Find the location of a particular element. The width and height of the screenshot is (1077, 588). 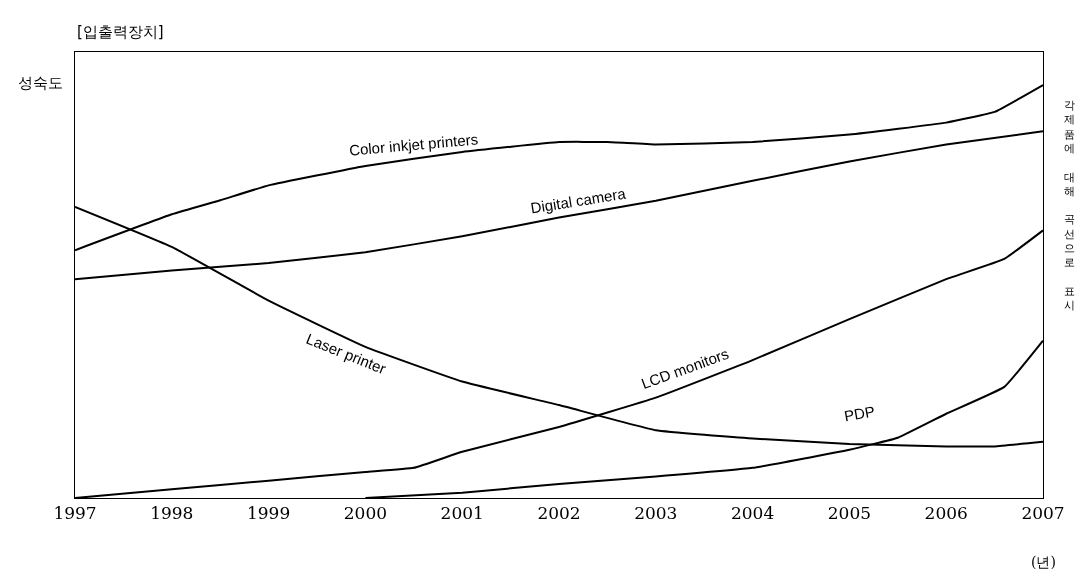

x-tick-label: 2000 is located at coordinates (365, 513).